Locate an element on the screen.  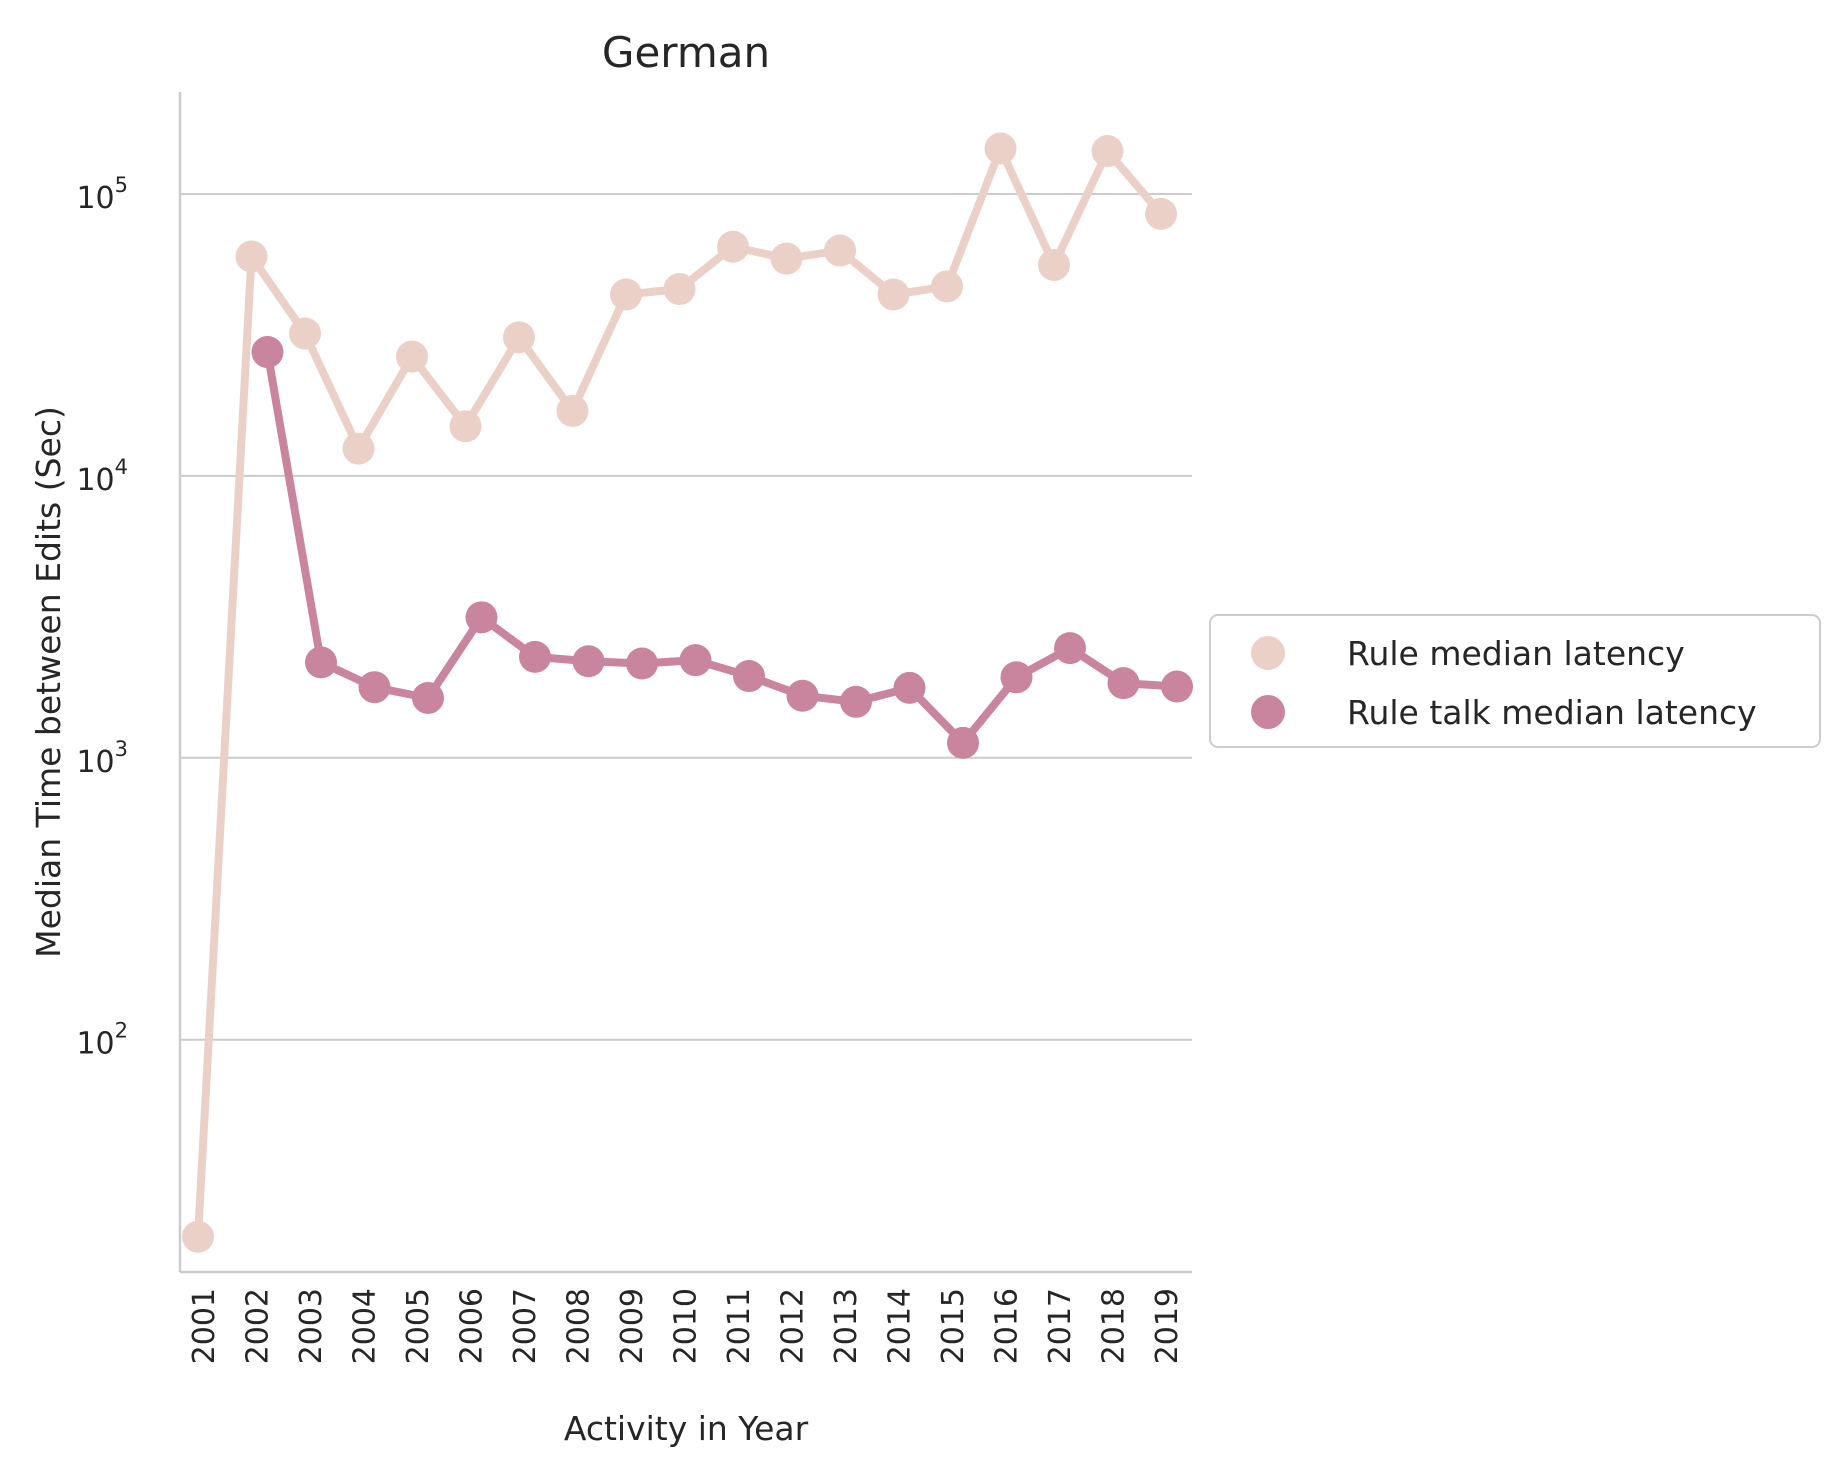
x-tick-label: 2015 is located at coordinates (953, 1326).